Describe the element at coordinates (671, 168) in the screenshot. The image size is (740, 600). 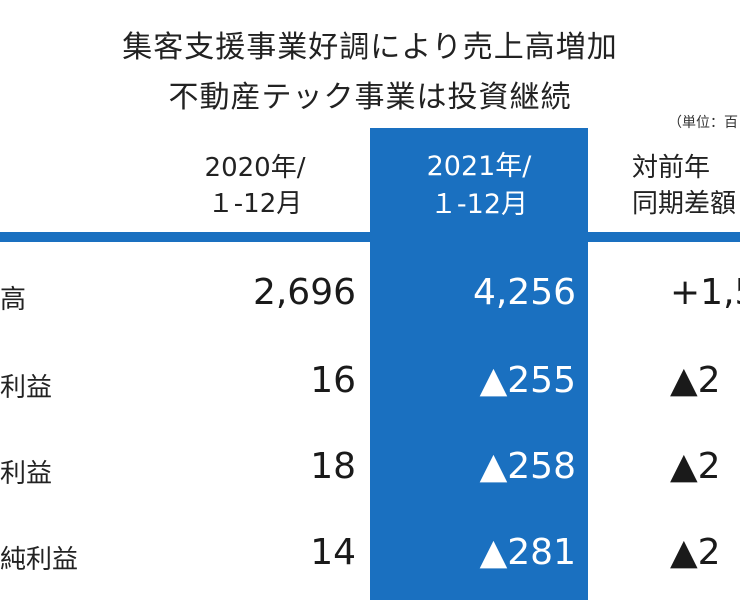
I see `column-header-diff-line1: 対前年` at that location.